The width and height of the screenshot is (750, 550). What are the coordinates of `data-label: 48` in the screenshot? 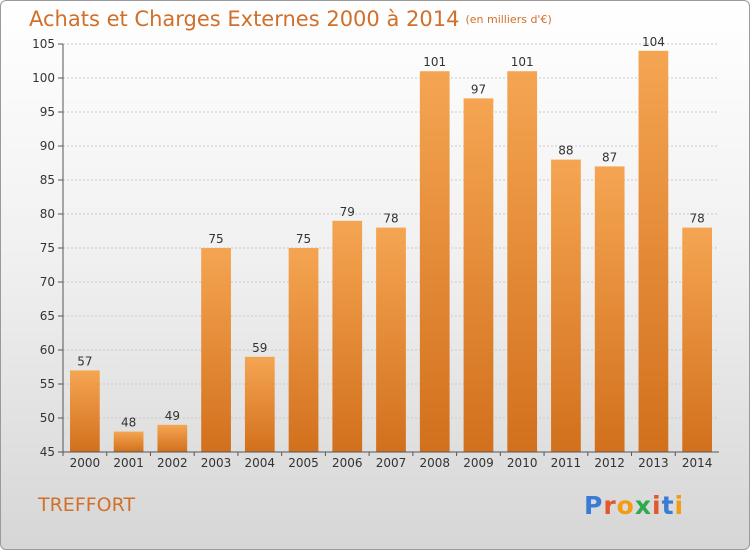 It's located at (128, 423).